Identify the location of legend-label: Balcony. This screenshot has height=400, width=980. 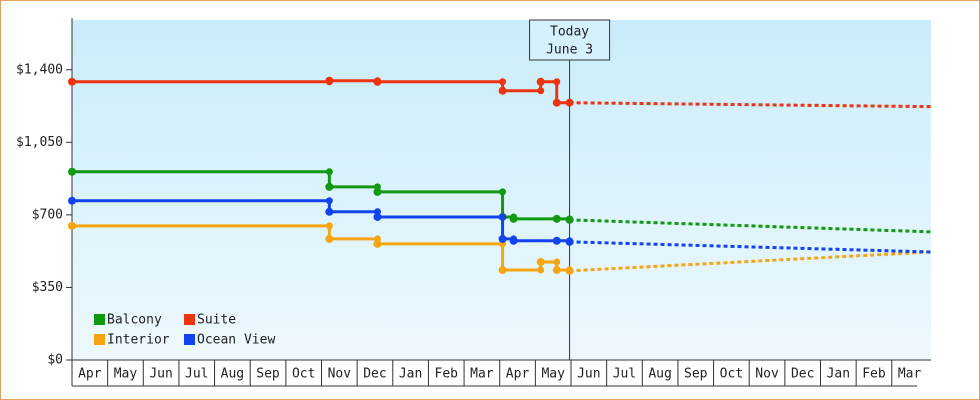
(134, 320).